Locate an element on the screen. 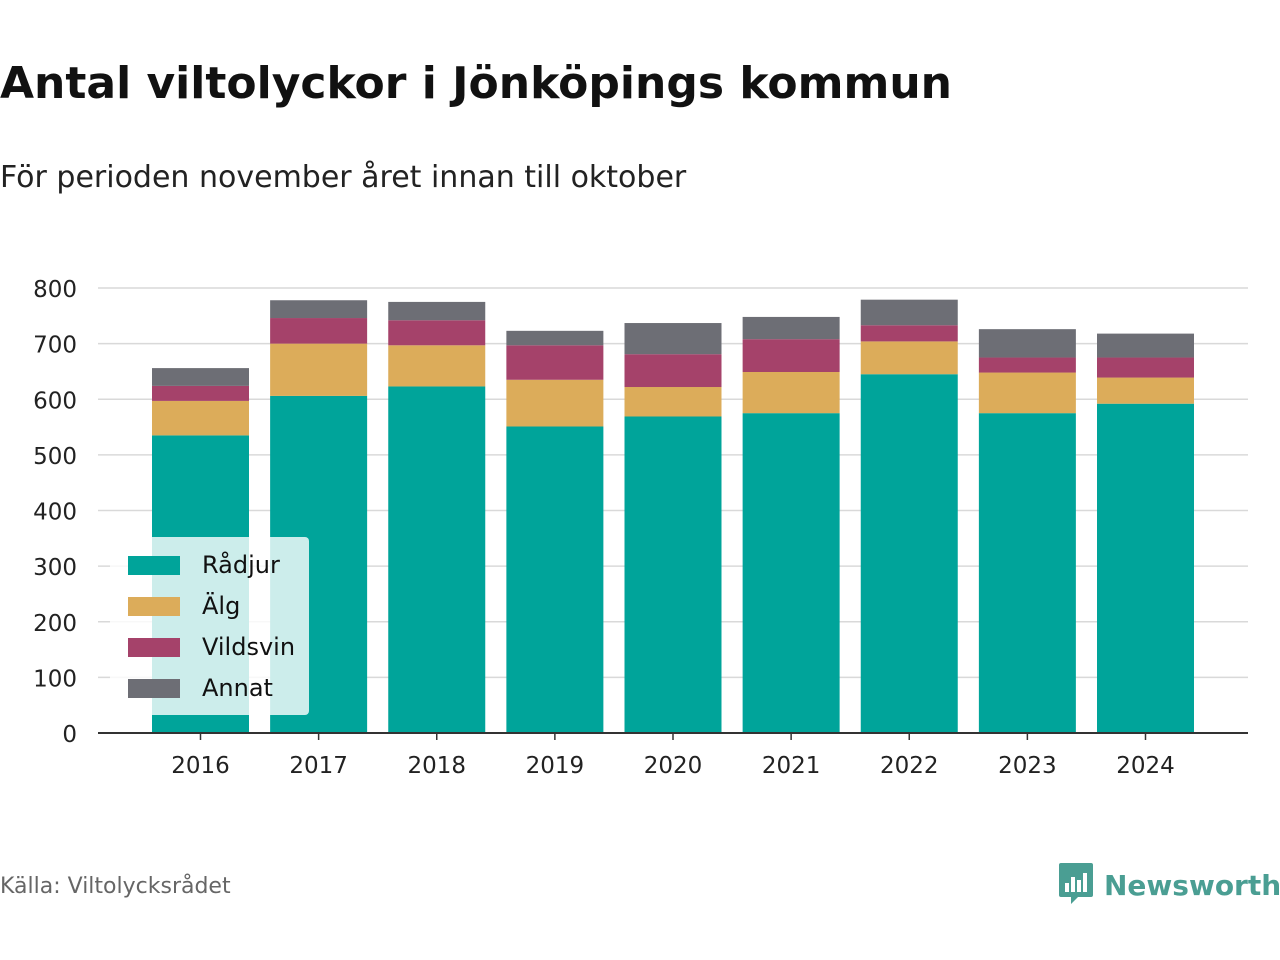  brand-logo: Newsworthy is located at coordinates (1169, 885).